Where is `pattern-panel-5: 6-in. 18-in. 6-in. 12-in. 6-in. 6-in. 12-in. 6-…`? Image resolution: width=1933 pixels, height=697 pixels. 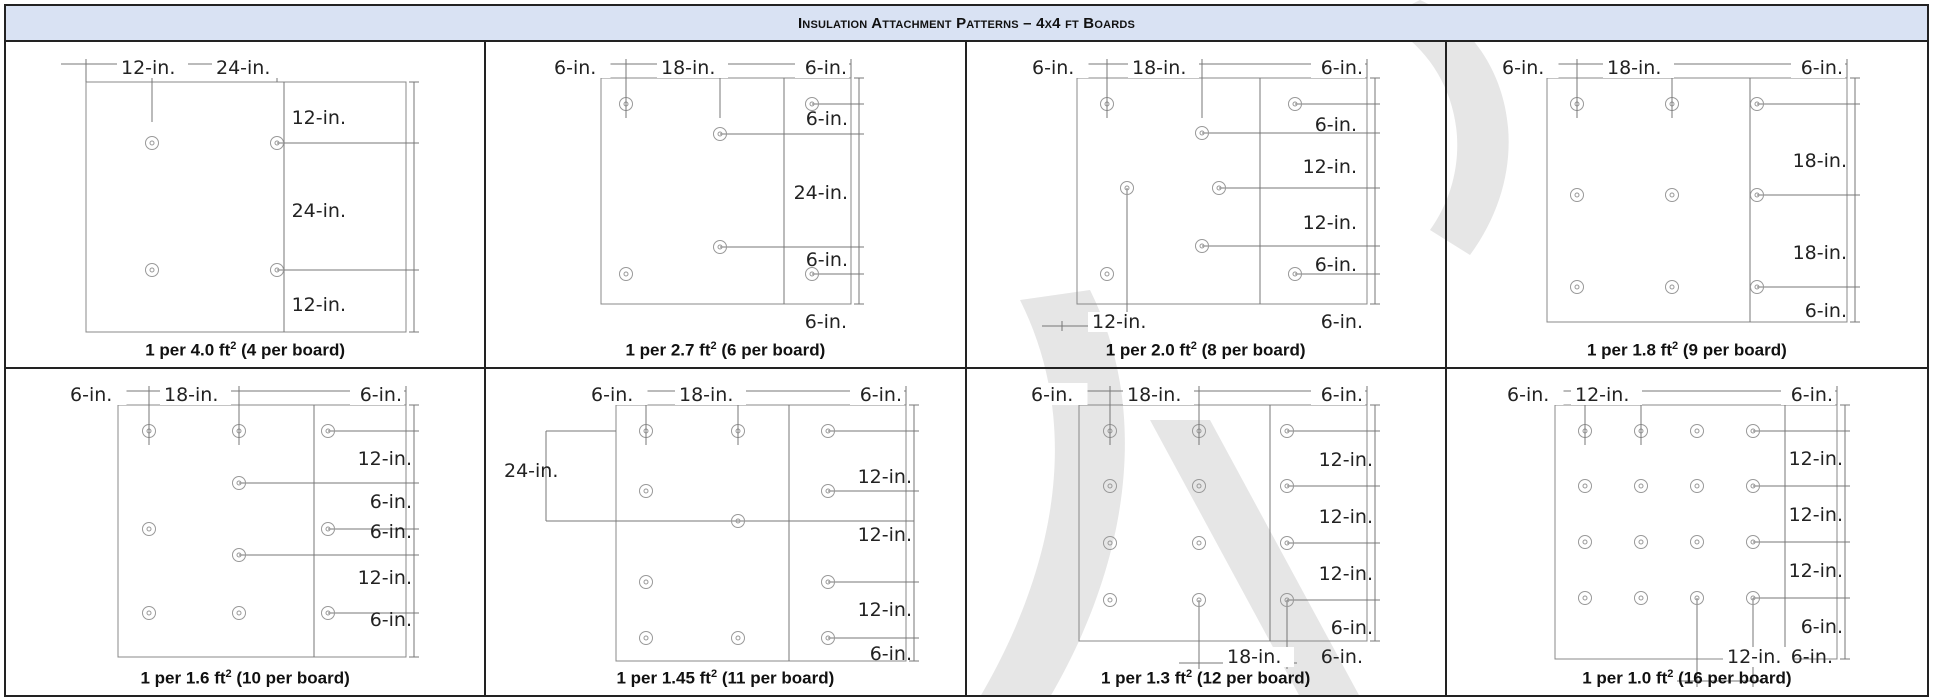
pattern-panel-5: 6-in. 18-in. 6-in. 12-in. 6-in. 6-in. 12-in. 6-… is located at coordinates (246, 531).